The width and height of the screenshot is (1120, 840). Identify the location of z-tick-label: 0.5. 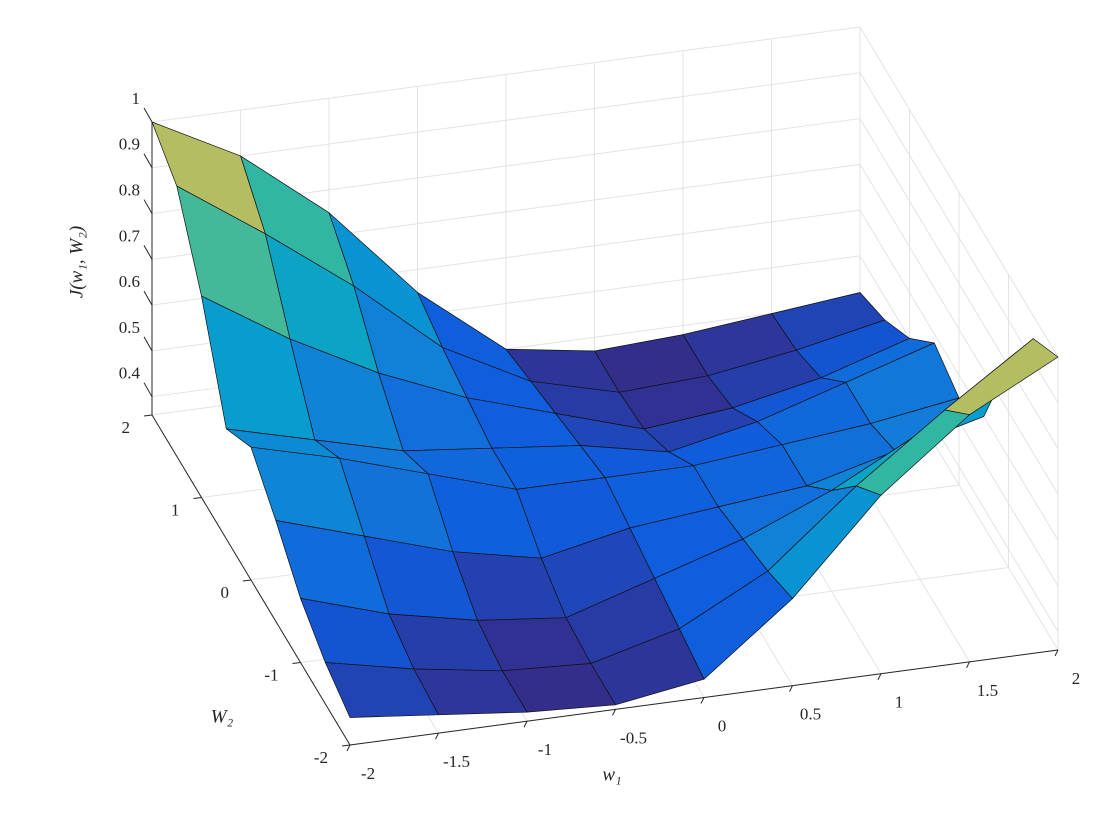
(129, 327).